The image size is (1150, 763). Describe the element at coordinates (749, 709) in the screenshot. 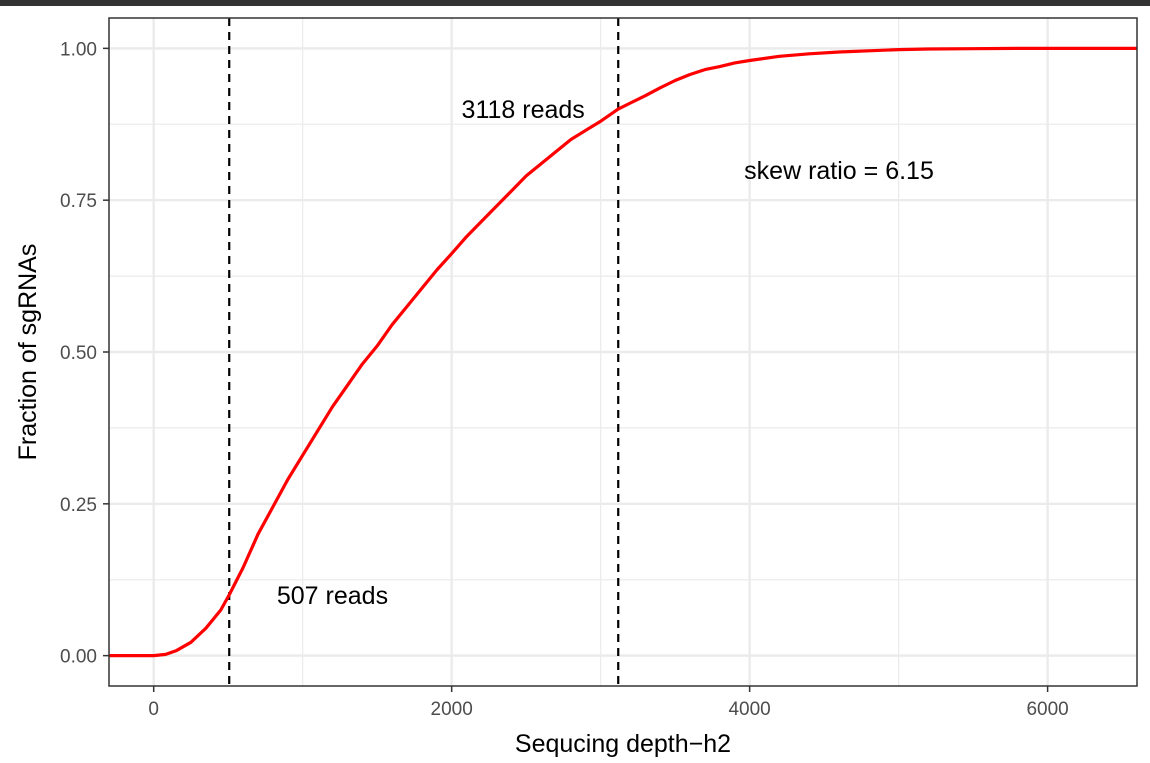

I see `x-tick-label: 4000` at that location.